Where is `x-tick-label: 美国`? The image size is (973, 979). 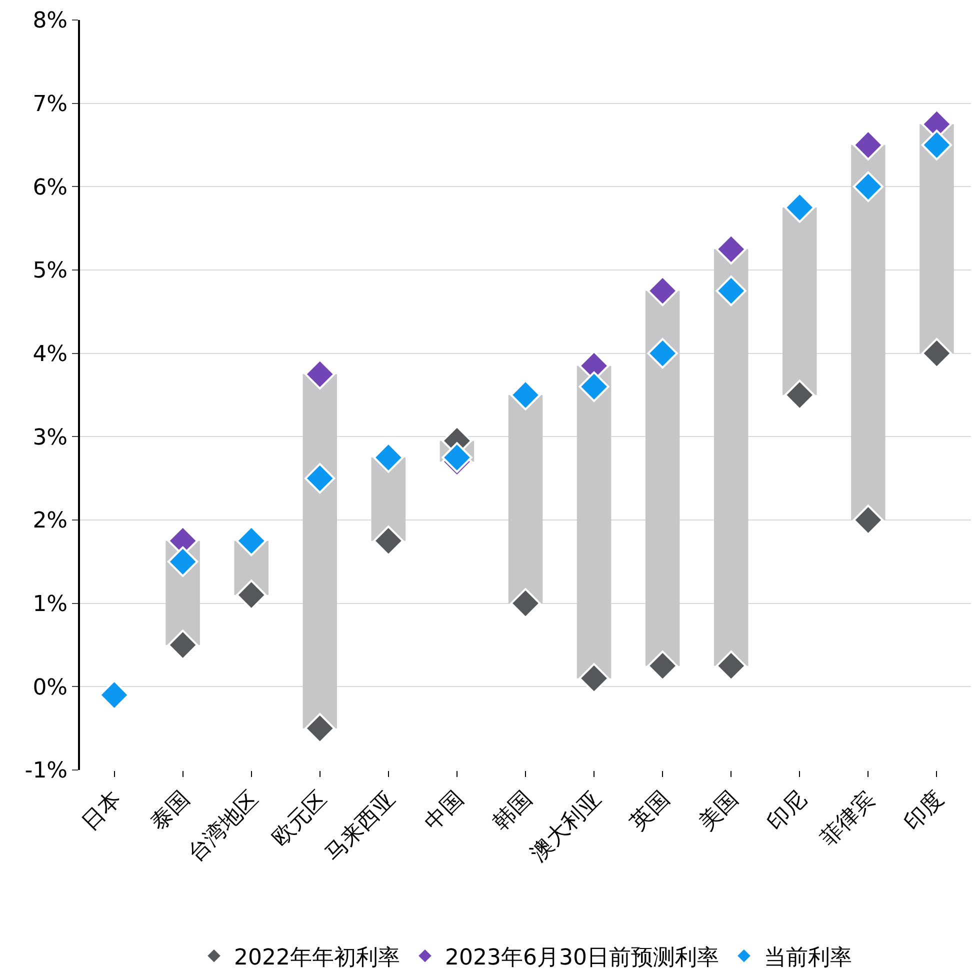
x-tick-label: 美国 is located at coordinates (719, 811).